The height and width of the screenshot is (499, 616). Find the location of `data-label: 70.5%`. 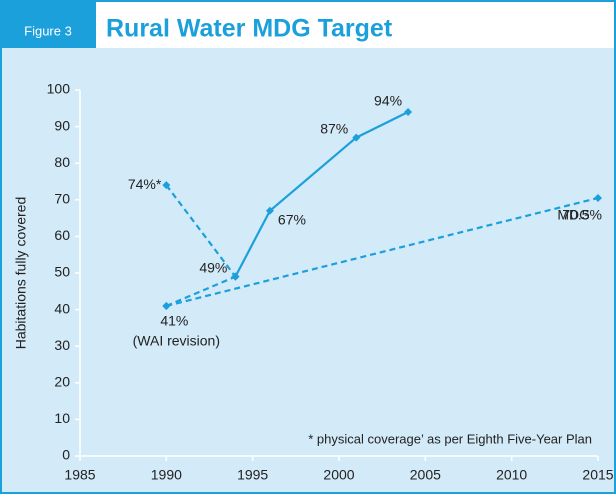

data-label: 70.5% is located at coordinates (582, 215).